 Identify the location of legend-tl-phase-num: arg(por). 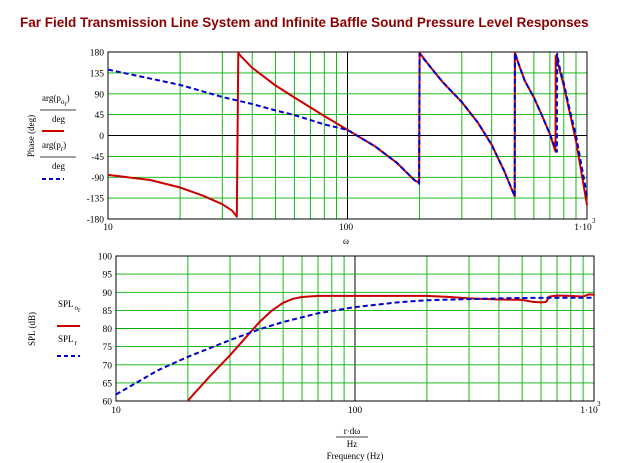
(56, 100).